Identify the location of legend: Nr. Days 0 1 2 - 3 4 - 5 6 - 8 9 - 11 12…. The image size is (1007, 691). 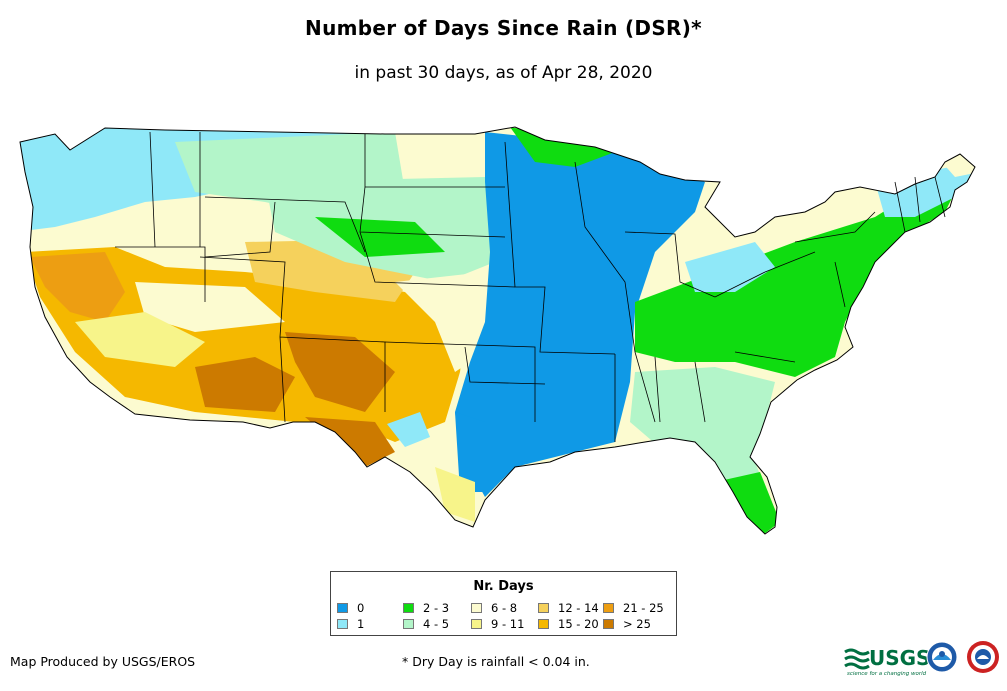
(503, 603).